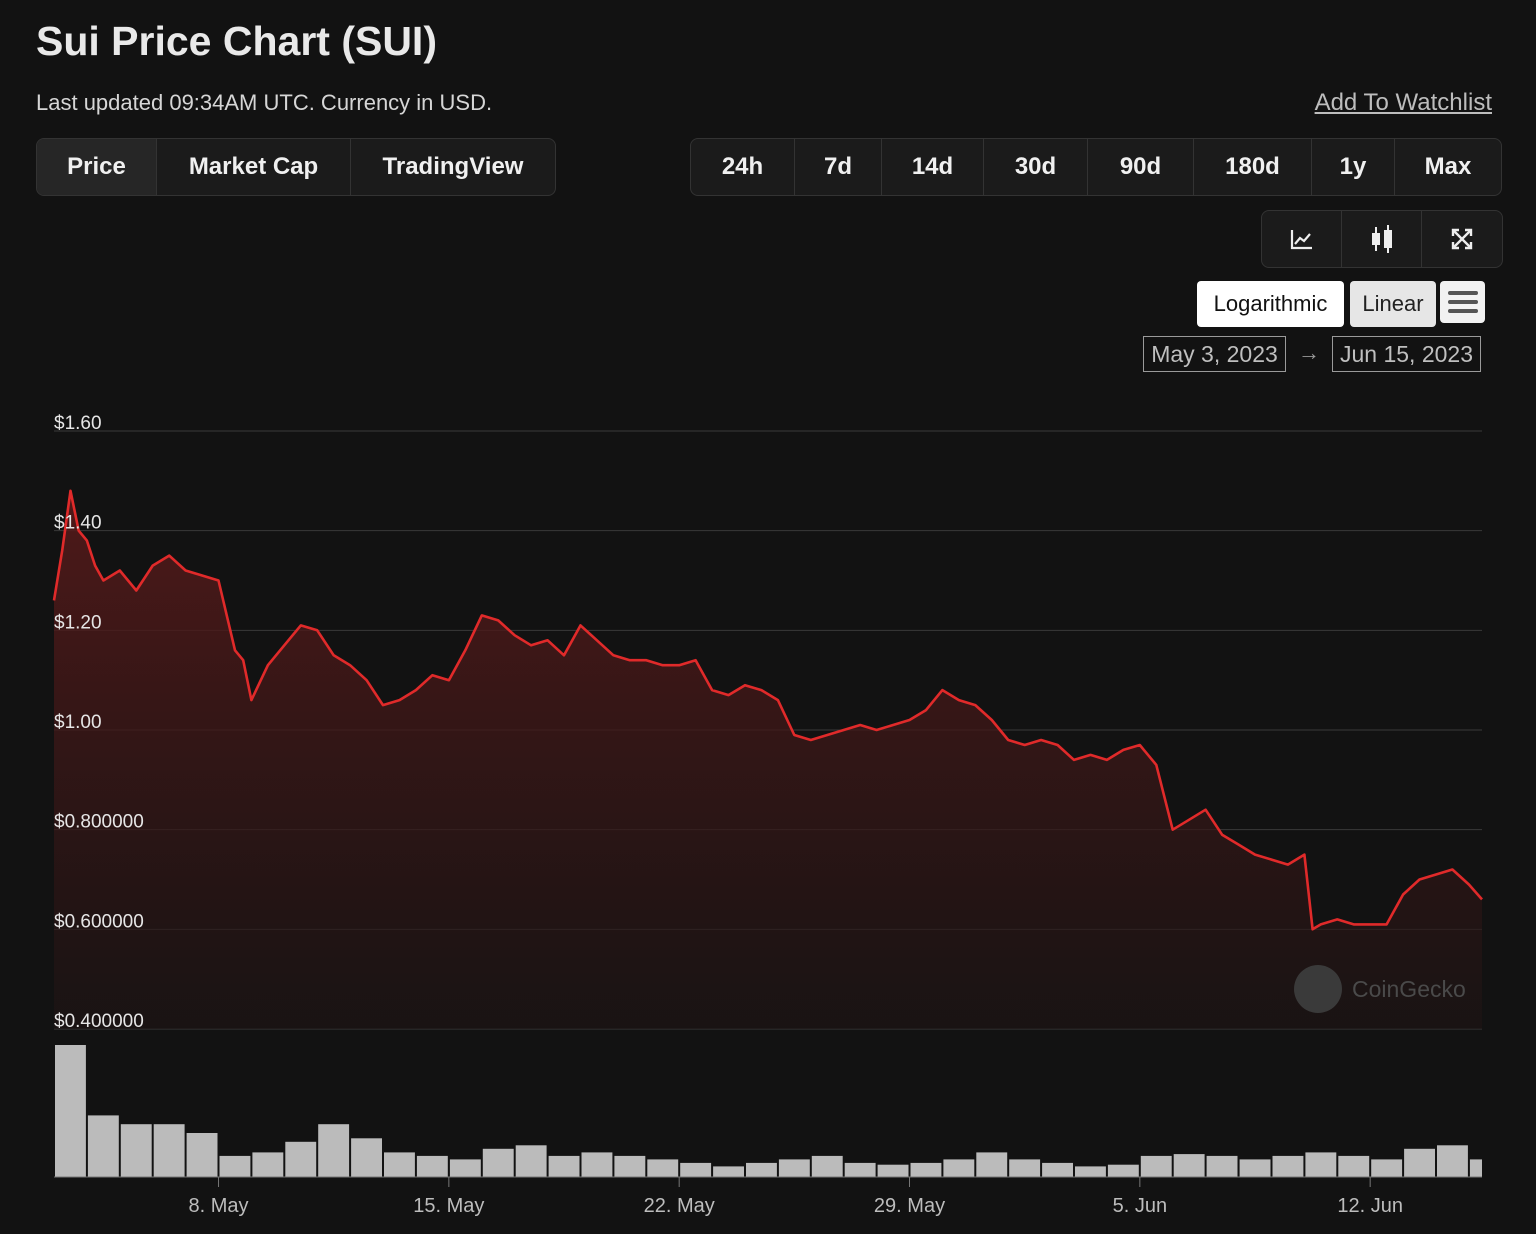 The image size is (1536, 1234). I want to click on date-range-arrow: →, so click(1309, 352).